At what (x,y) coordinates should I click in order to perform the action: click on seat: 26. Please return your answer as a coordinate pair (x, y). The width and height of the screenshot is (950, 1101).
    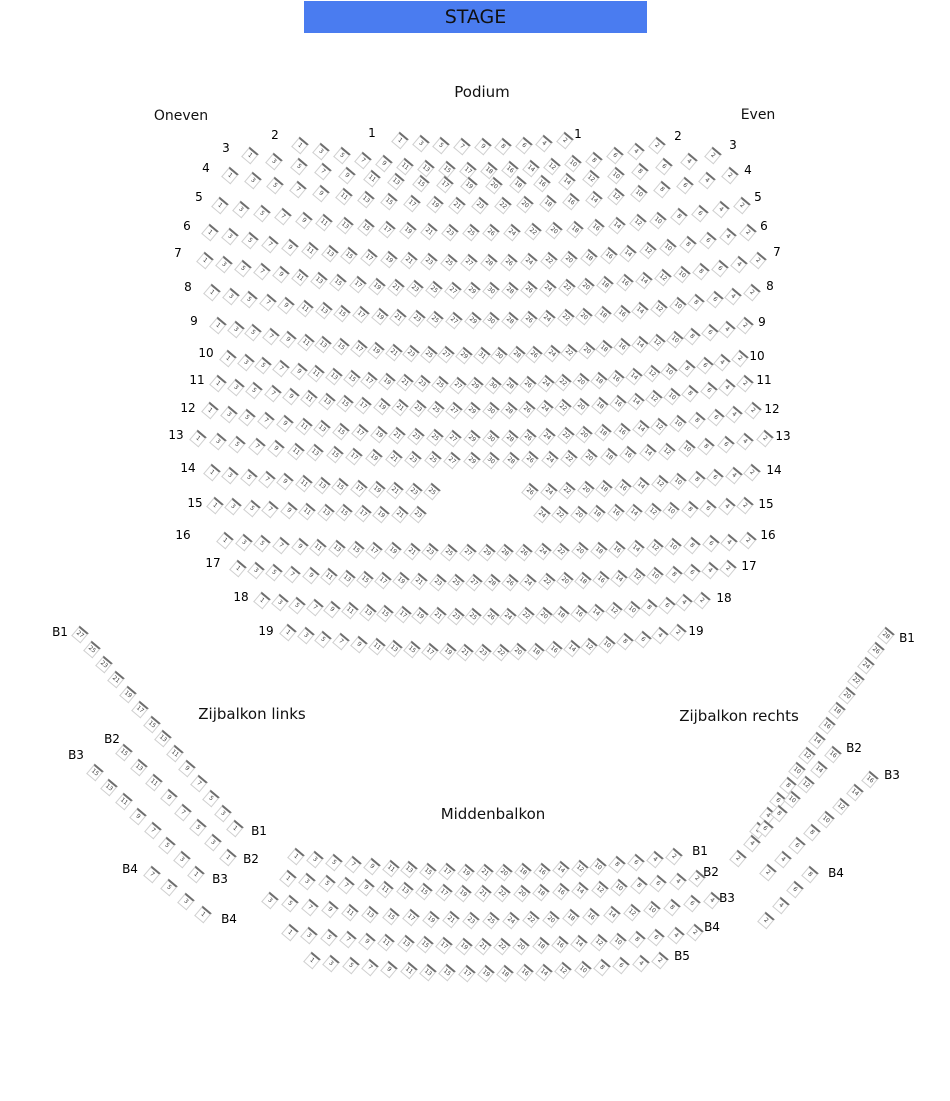
    Looking at the image, I should click on (491, 232).